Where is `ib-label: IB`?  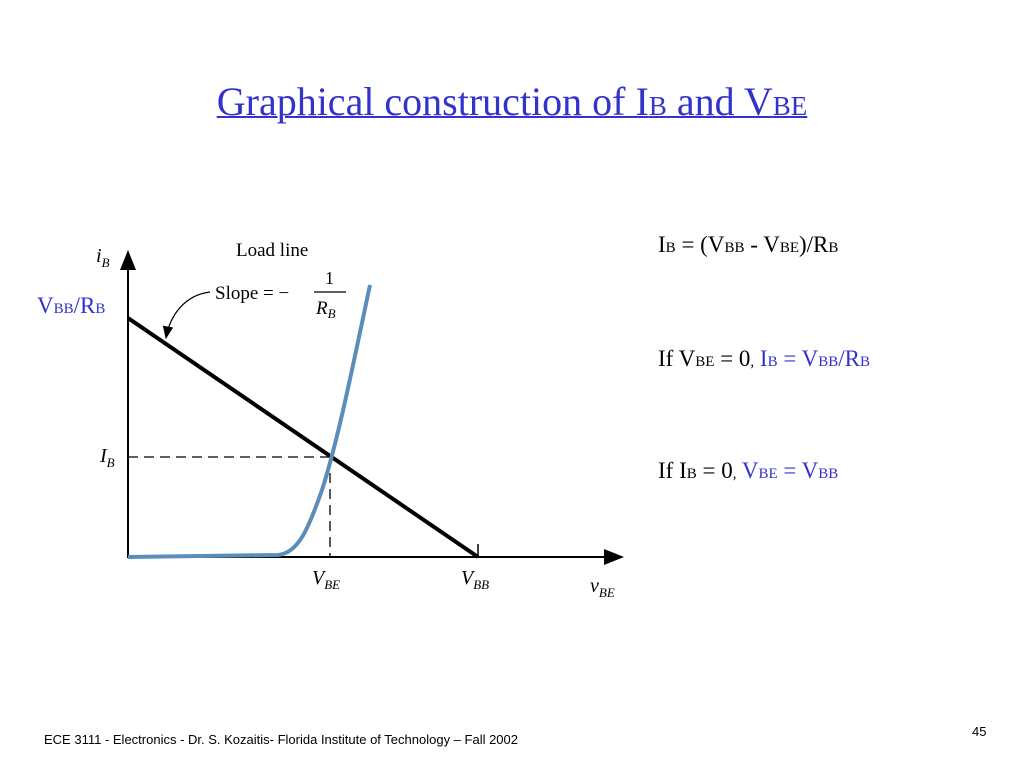 ib-label: IB is located at coordinates (107, 457).